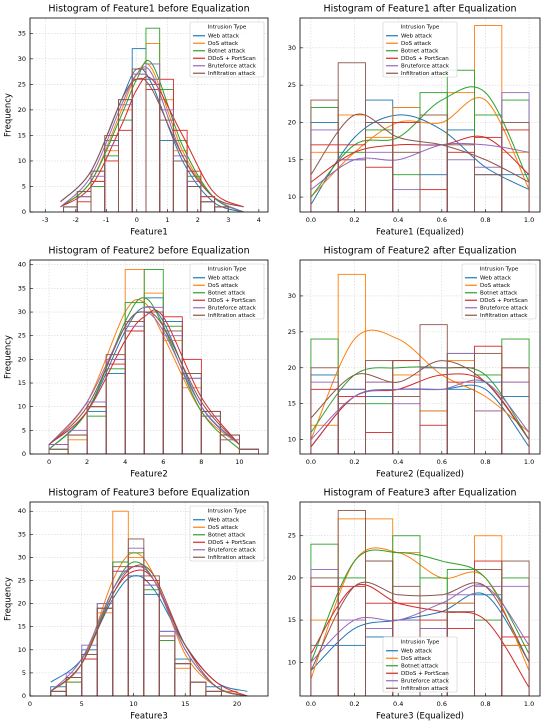 The image size is (550, 725). Describe the element at coordinates (163, 462) in the screenshot. I see `x-tick-label: 6` at that location.